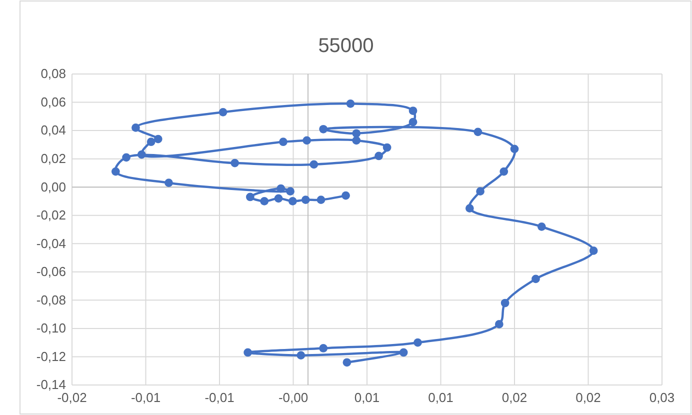  What do you see at coordinates (51, 328) in the screenshot?
I see `y-tick-label: -0,10` at bounding box center [51, 328].